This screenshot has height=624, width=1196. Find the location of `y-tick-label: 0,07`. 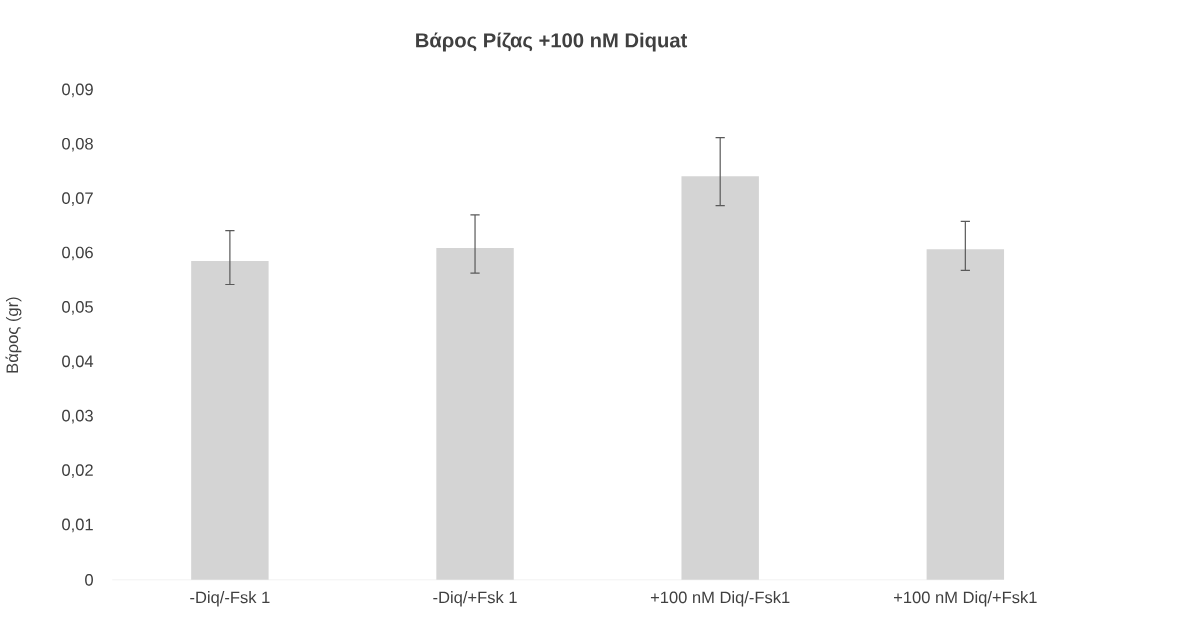

y-tick-label: 0,07 is located at coordinates (77, 199).